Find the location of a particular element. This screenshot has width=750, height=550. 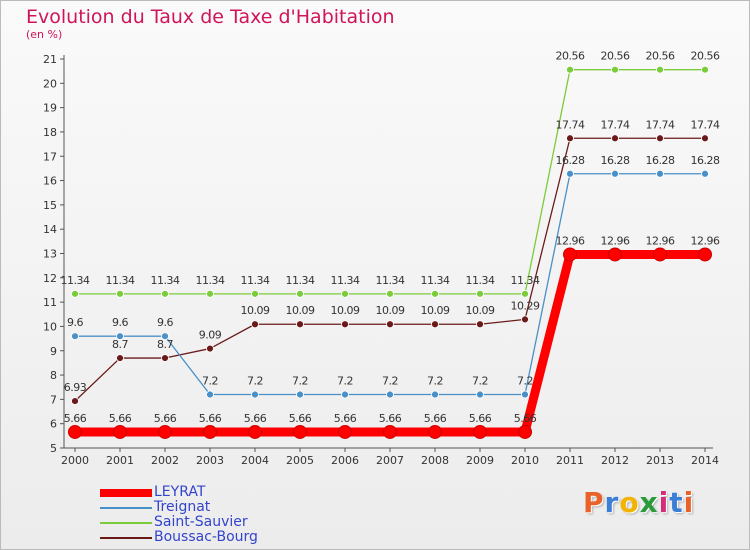

chart-legend: LEYRAT Treignat Saint-Sauvier Boussac-Bourg is located at coordinates (179, 515).